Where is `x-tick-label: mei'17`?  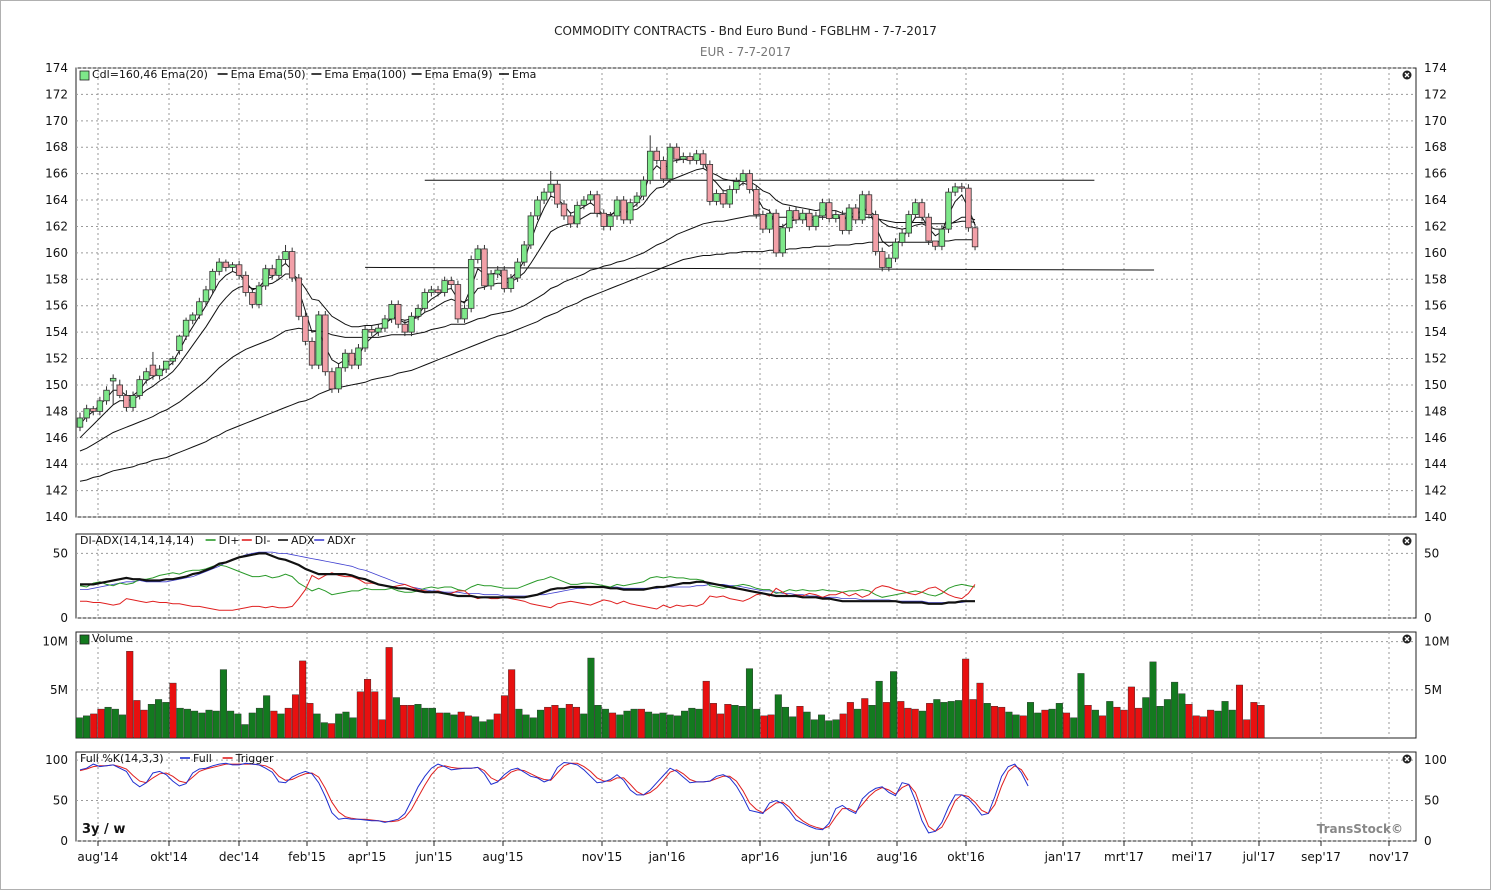
x-tick-label: mei'17 is located at coordinates (1192, 857).